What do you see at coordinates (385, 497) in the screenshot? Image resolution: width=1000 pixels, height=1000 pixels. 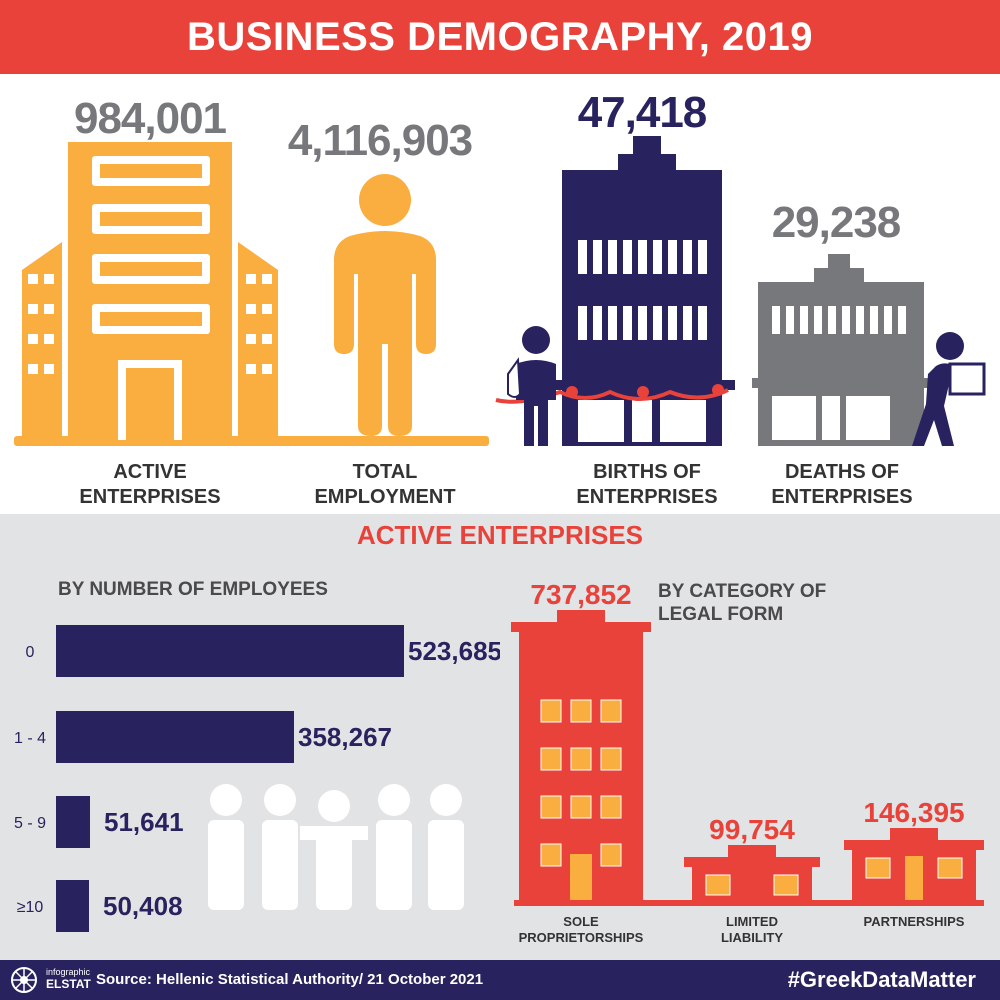 I see `kpi-label-line: EMPLOYMENT` at bounding box center [385, 497].